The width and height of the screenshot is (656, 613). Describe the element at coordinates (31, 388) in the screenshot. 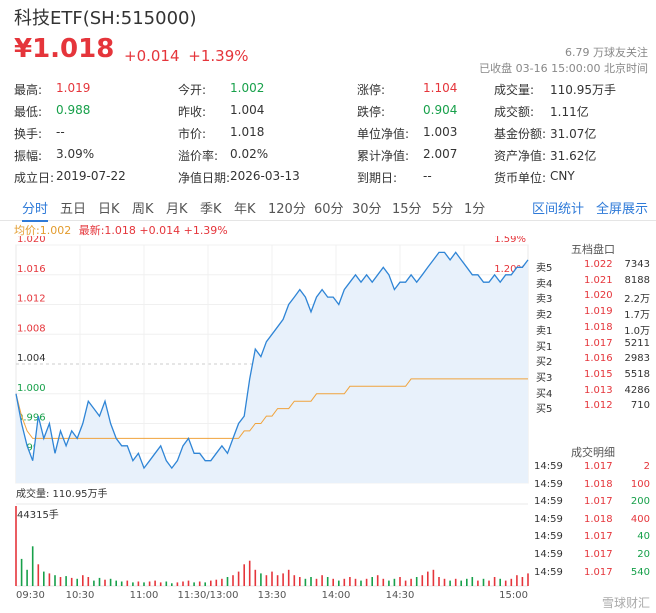

I see `y-tick-label: 1.000` at that location.